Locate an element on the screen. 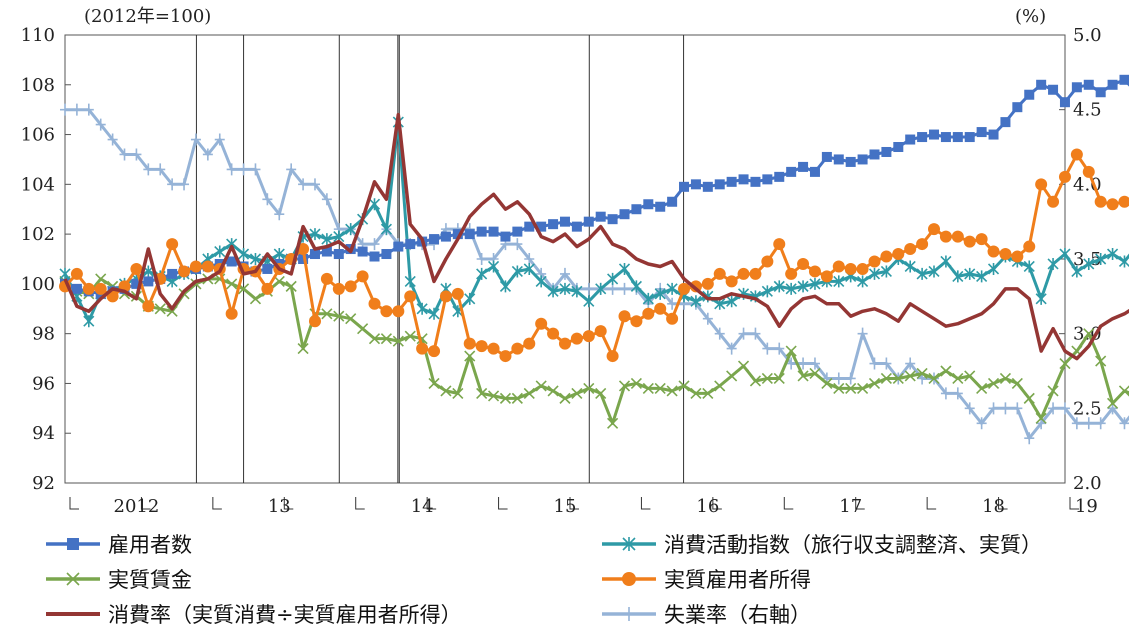  left-tick-label: 110 is located at coordinates (38, 35).